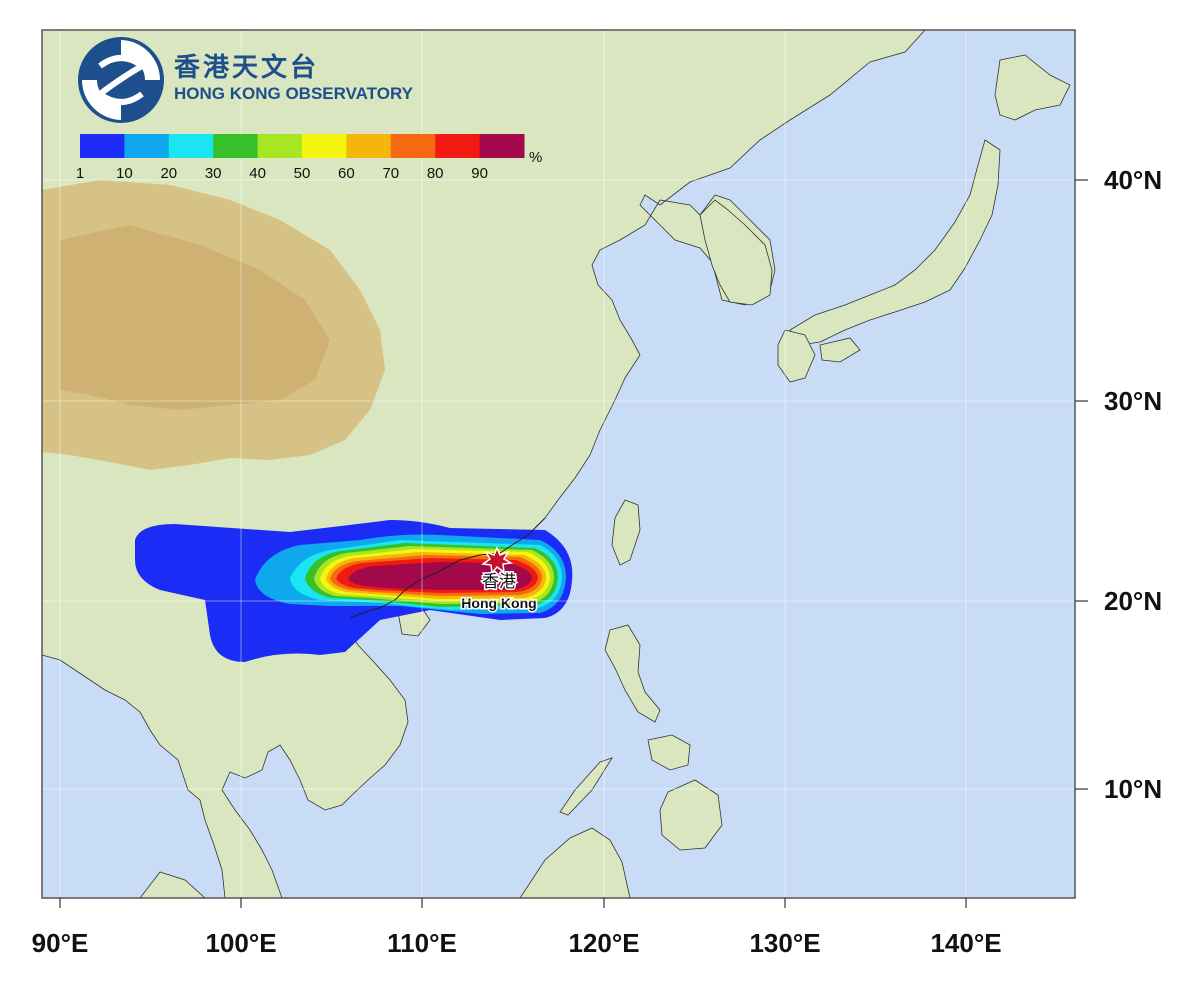  What do you see at coordinates (586, 786) in the screenshot?
I see `palawan` at bounding box center [586, 786].